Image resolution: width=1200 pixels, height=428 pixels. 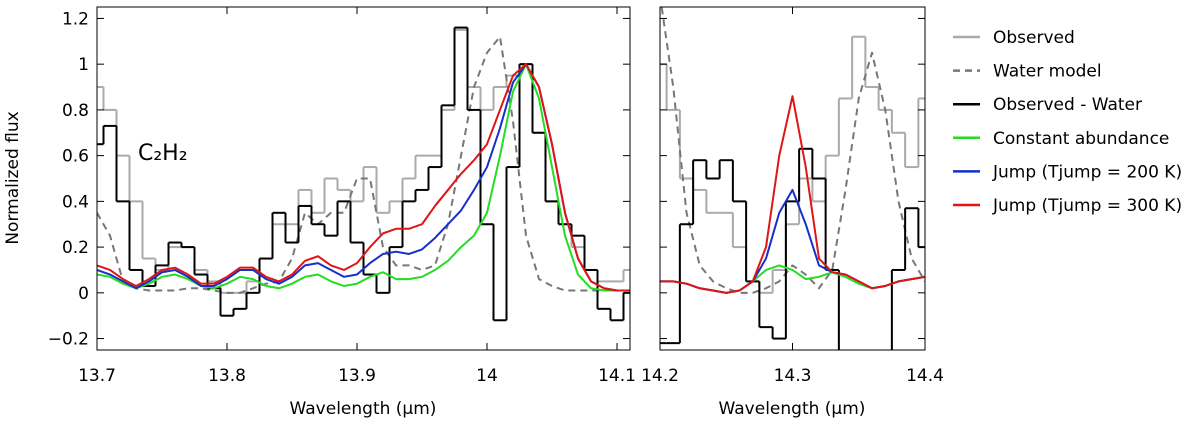 I want to click on x-tick-label: 13.7, so click(x=97, y=376).